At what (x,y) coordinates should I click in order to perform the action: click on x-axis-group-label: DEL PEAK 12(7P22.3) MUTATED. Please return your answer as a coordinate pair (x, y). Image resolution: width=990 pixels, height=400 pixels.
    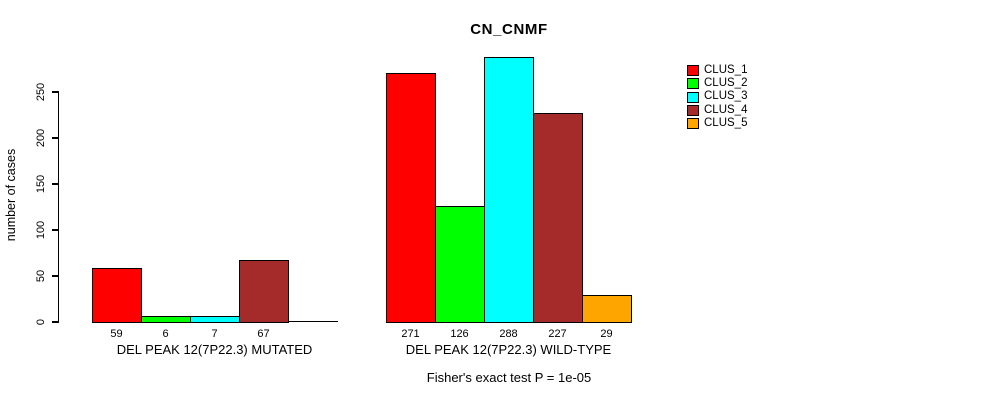
    Looking at the image, I should click on (214, 349).